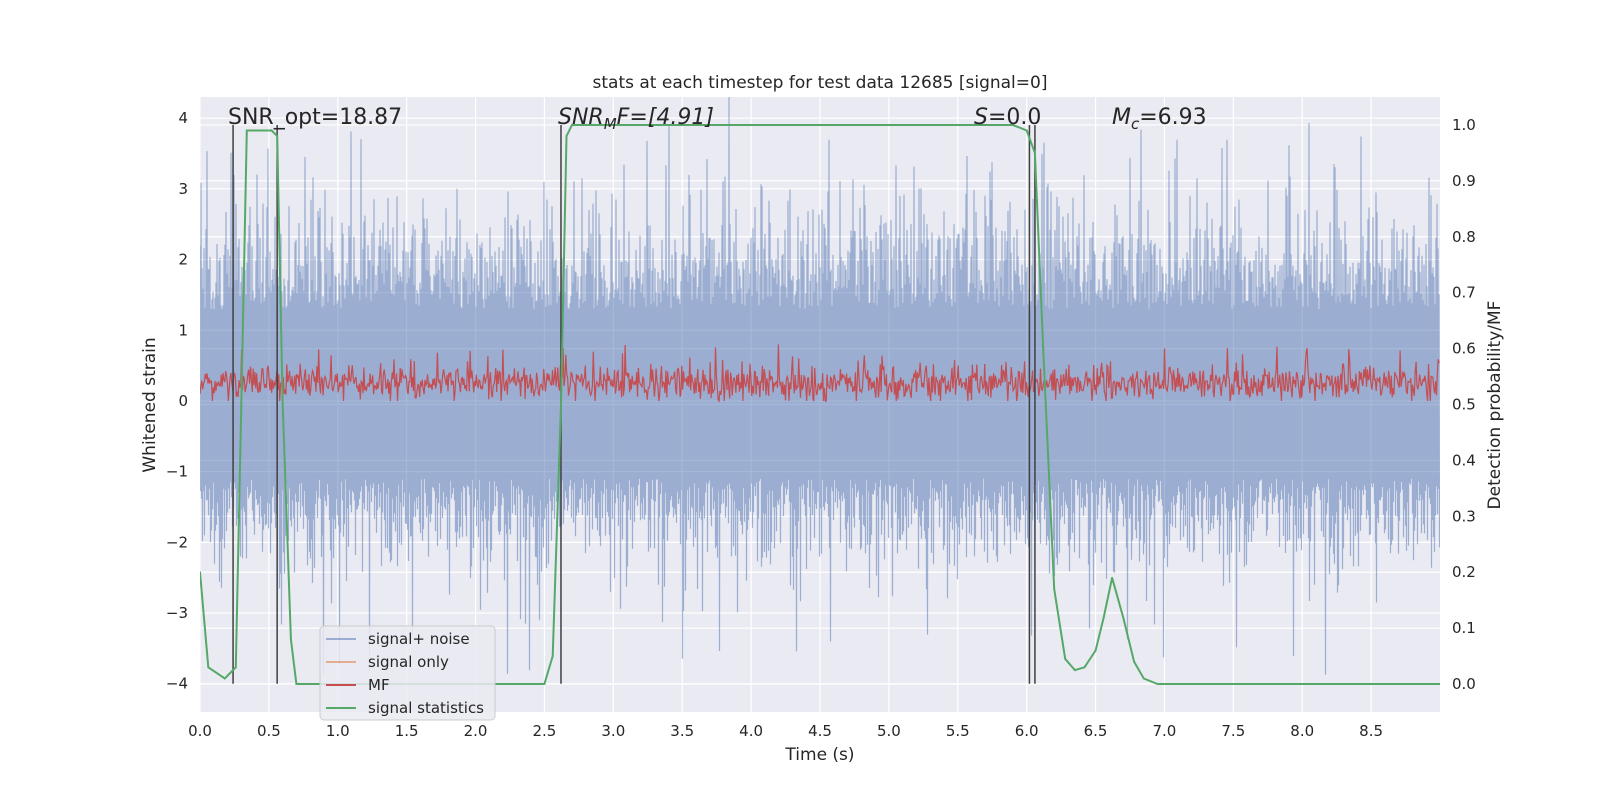 The height and width of the screenshot is (800, 1600). I want to click on annotation-snr-mf: SNRMF=[4.91], so click(636, 119).